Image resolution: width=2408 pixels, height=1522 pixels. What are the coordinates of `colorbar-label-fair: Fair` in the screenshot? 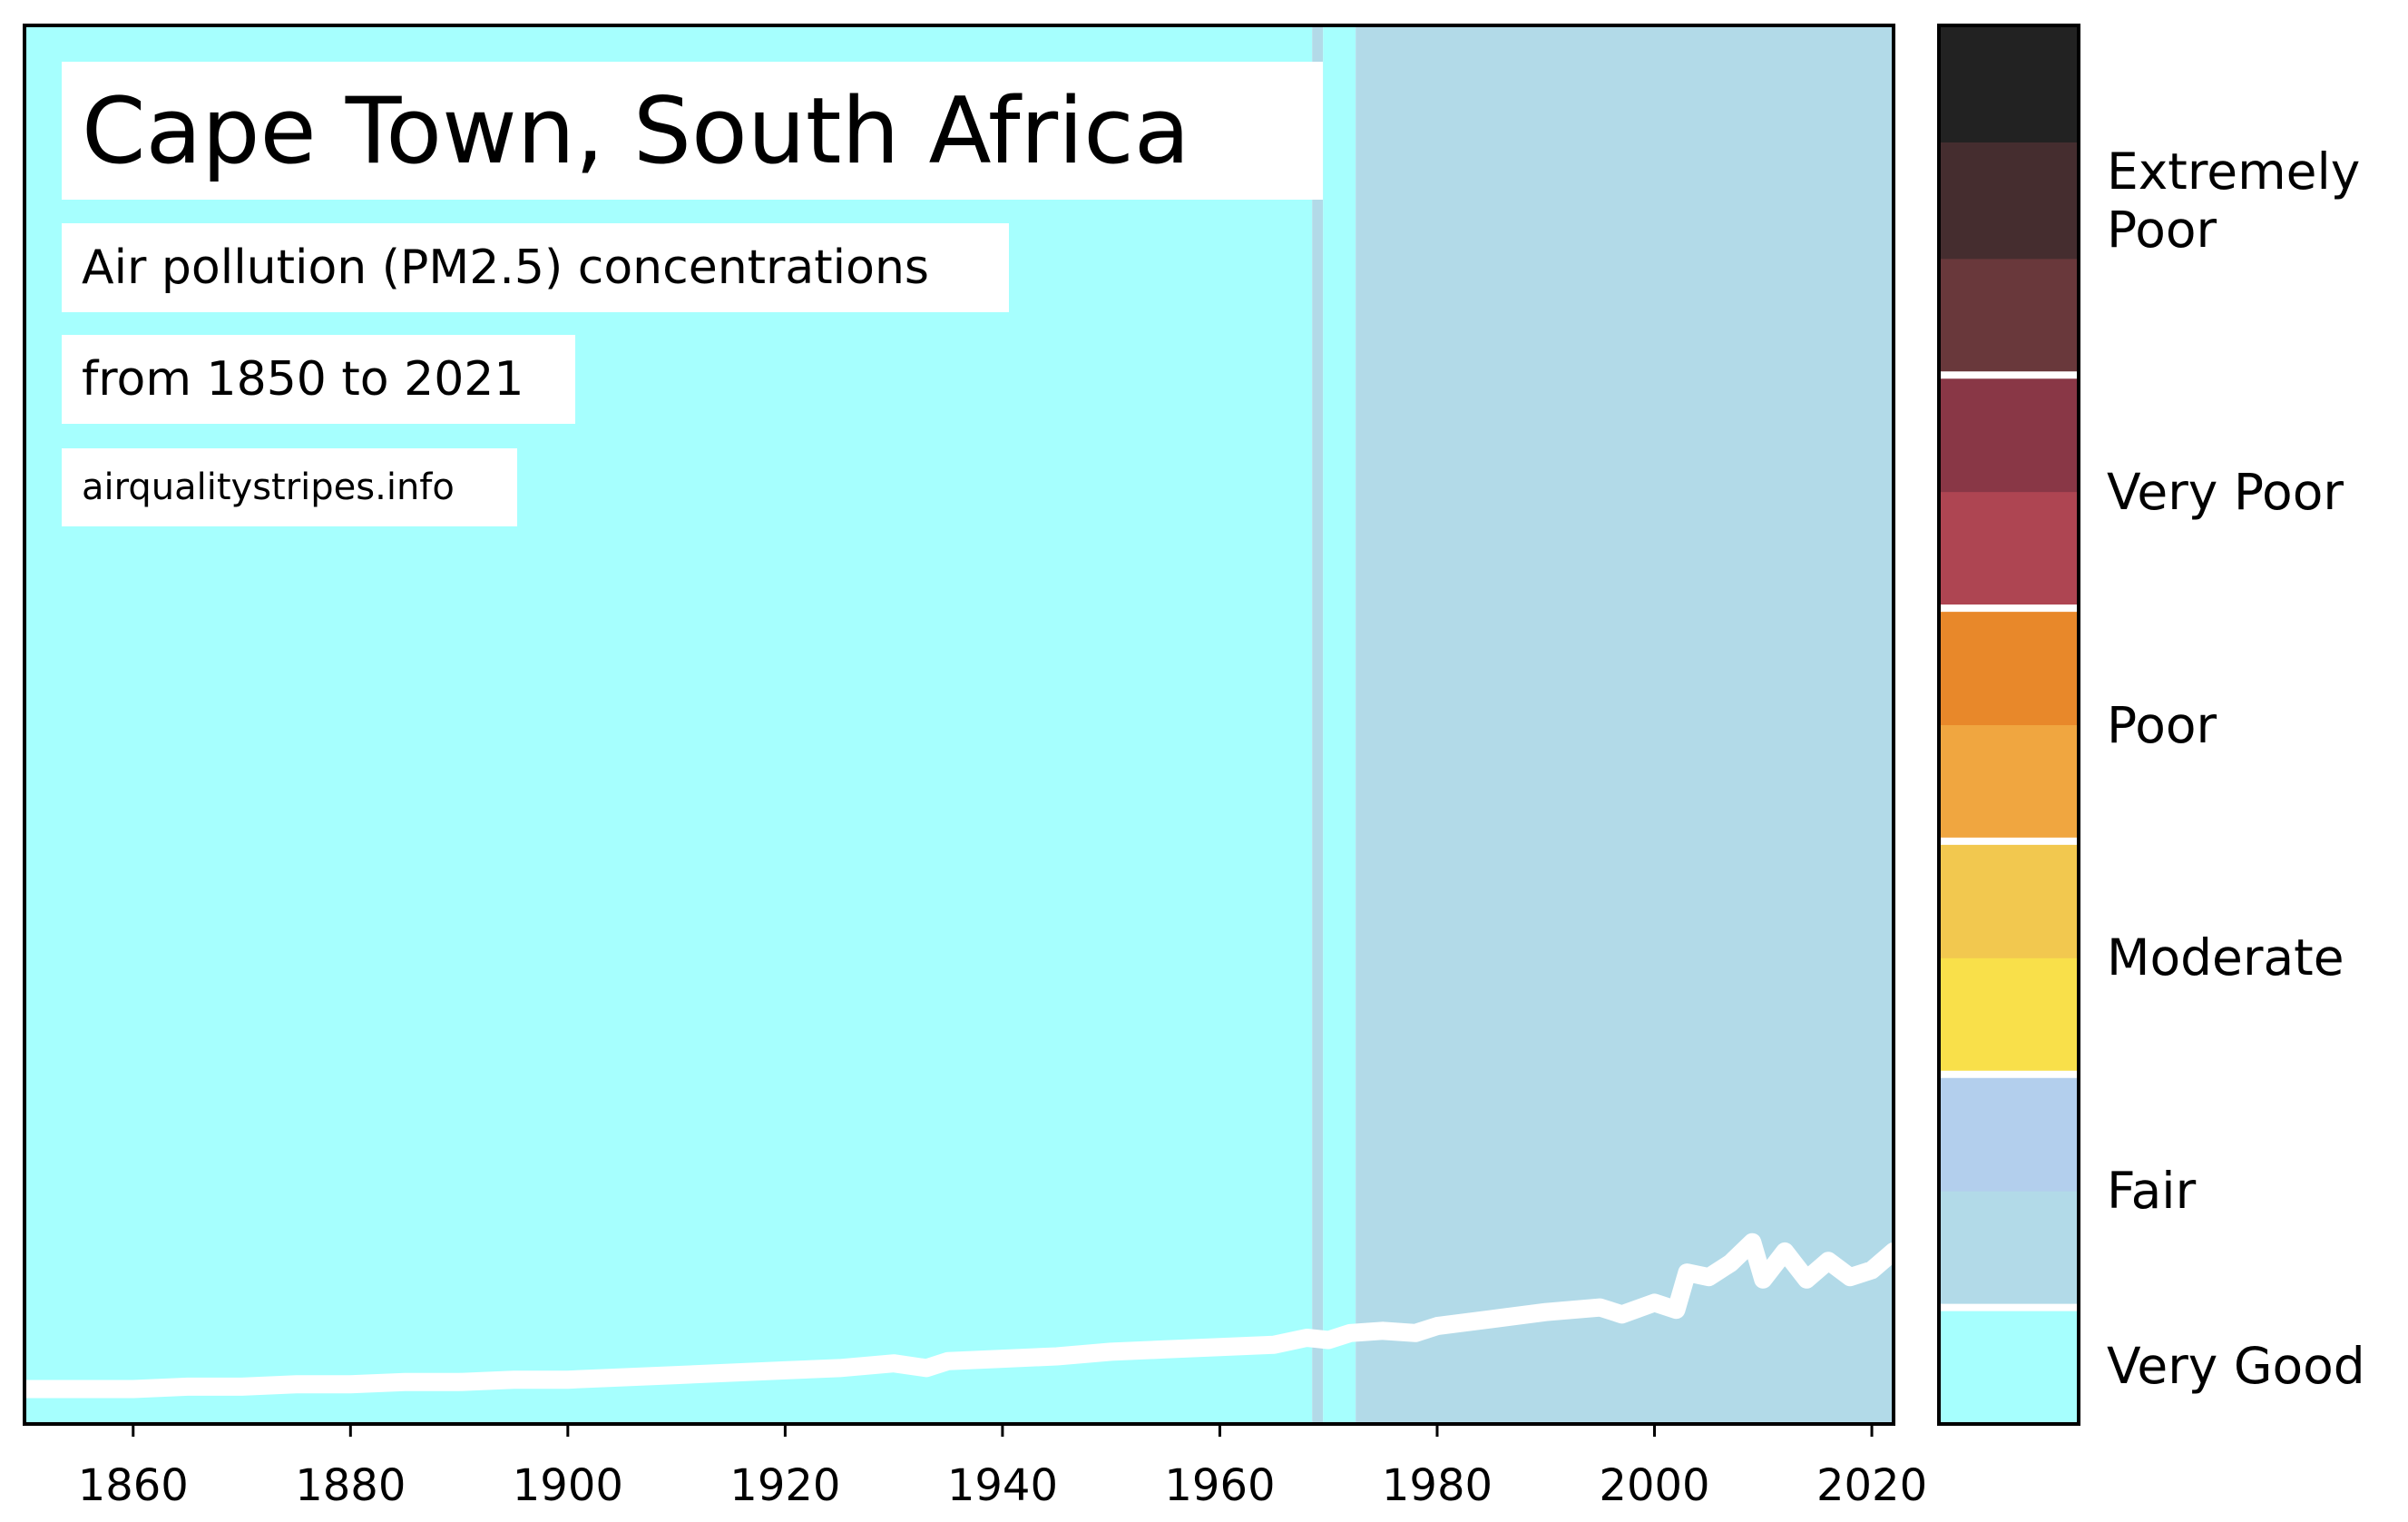 It's located at (2152, 1191).